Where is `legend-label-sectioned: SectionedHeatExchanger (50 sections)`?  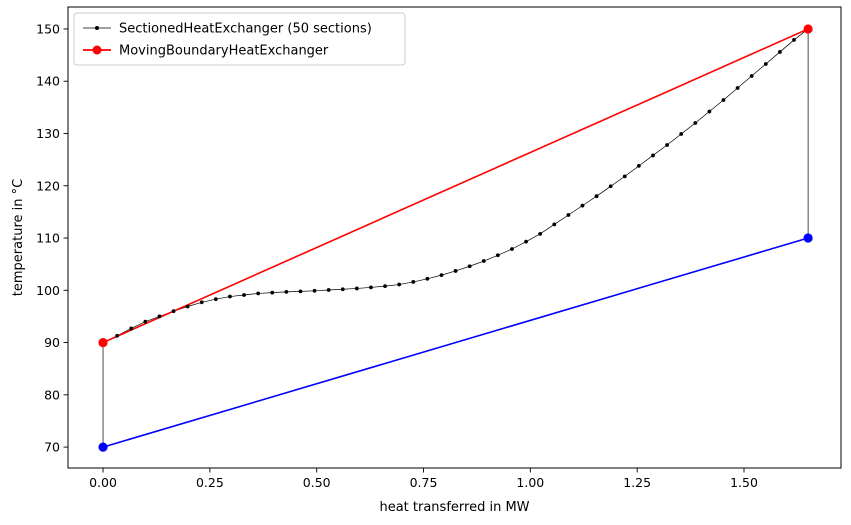
legend-label-sectioned: SectionedHeatExchanger (50 sections) is located at coordinates (245, 29).